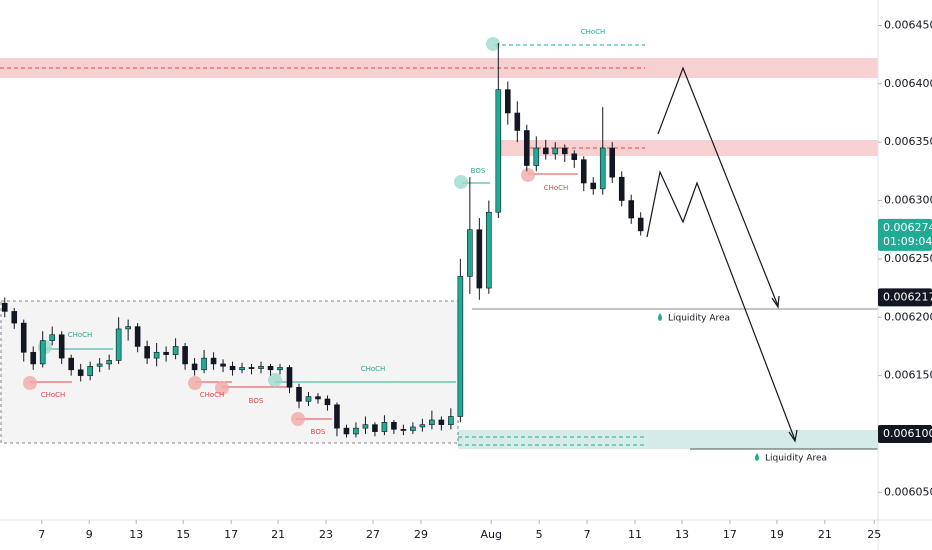  Describe the element at coordinates (539, 534) in the screenshot. I see `x-tick-label: 5` at that location.